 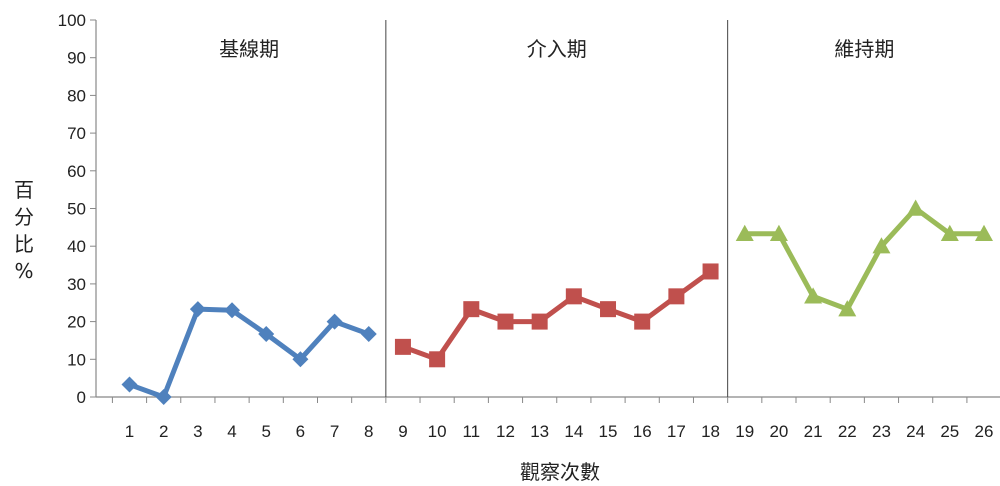 I want to click on y-axis-title-char: %, so click(x=23, y=271).